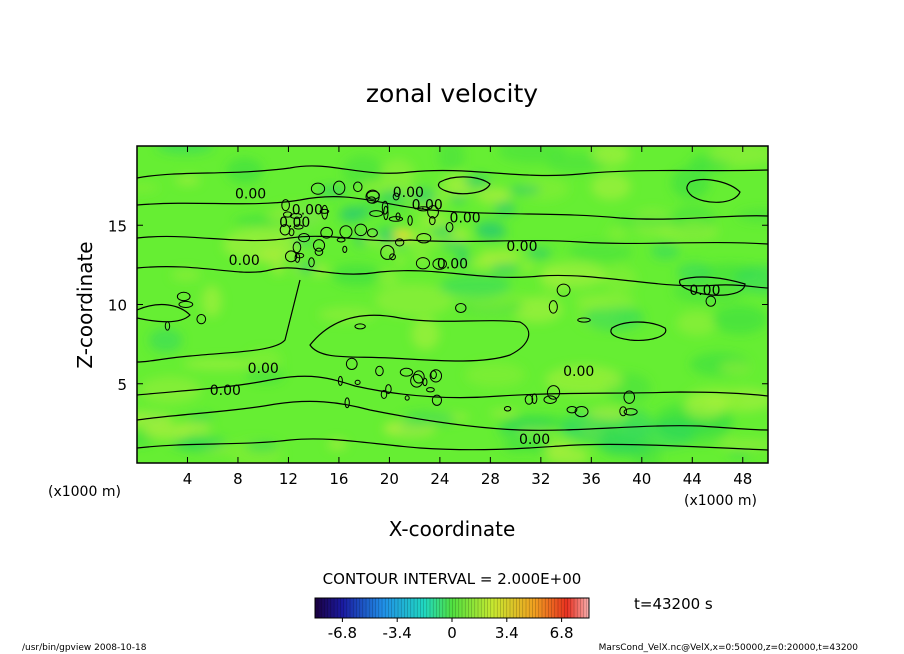 The height and width of the screenshot is (654, 904). What do you see at coordinates (452, 633) in the screenshot?
I see `colorbar-tick-label: 0` at bounding box center [452, 633].